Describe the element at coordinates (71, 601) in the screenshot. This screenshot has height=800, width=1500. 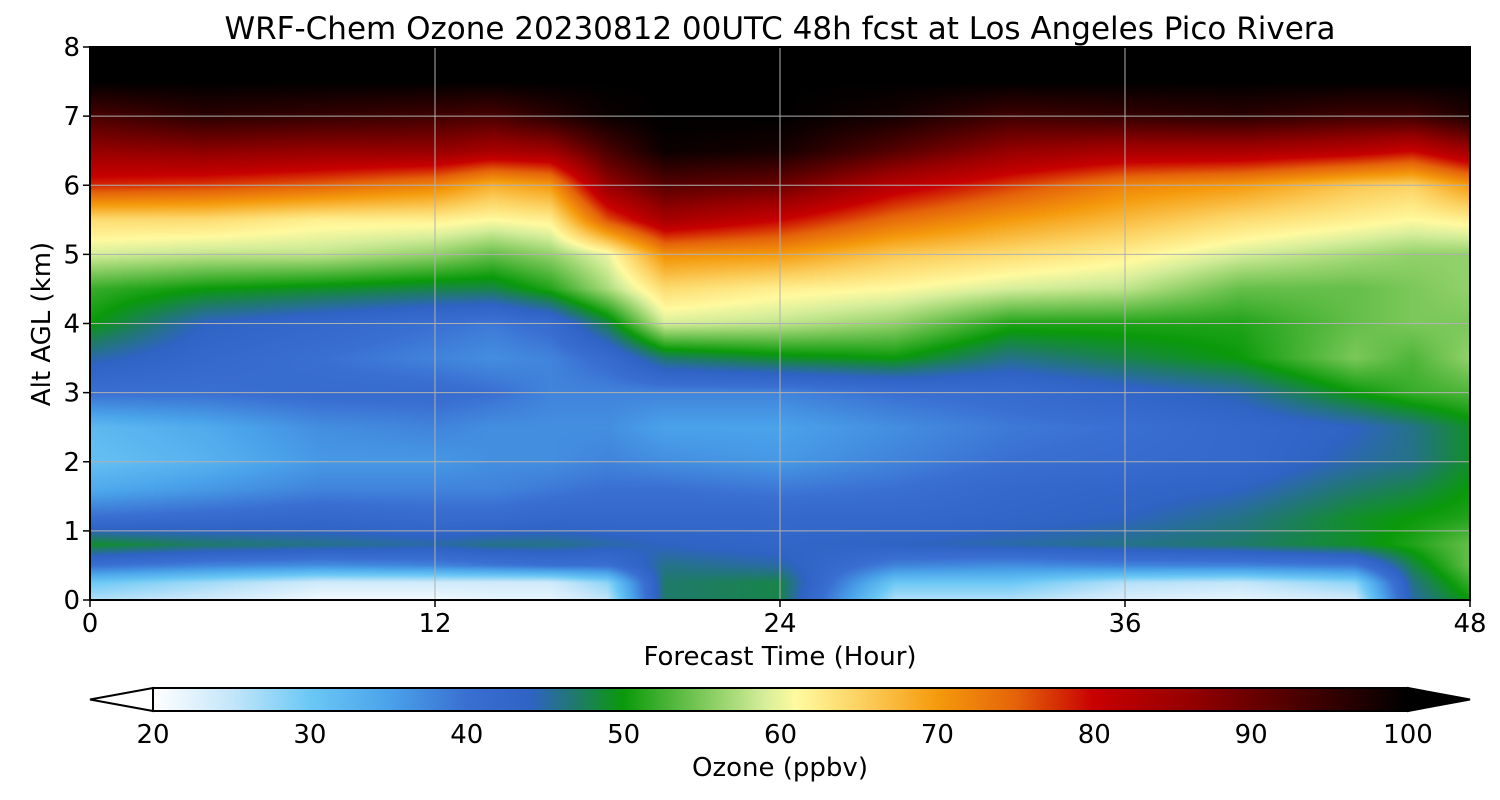
I see `y-tick-label: 0` at that location.